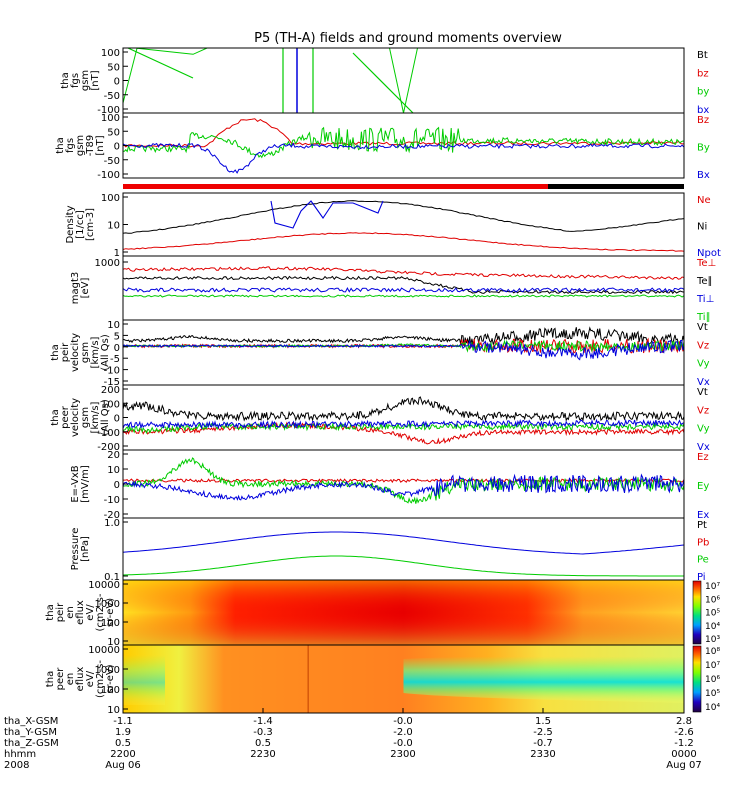 Image resolution: width=750 pixels, height=800 pixels. Describe the element at coordinates (75, 483) in the screenshot. I see `y-axis-label-line: E=-VxB` at that location.